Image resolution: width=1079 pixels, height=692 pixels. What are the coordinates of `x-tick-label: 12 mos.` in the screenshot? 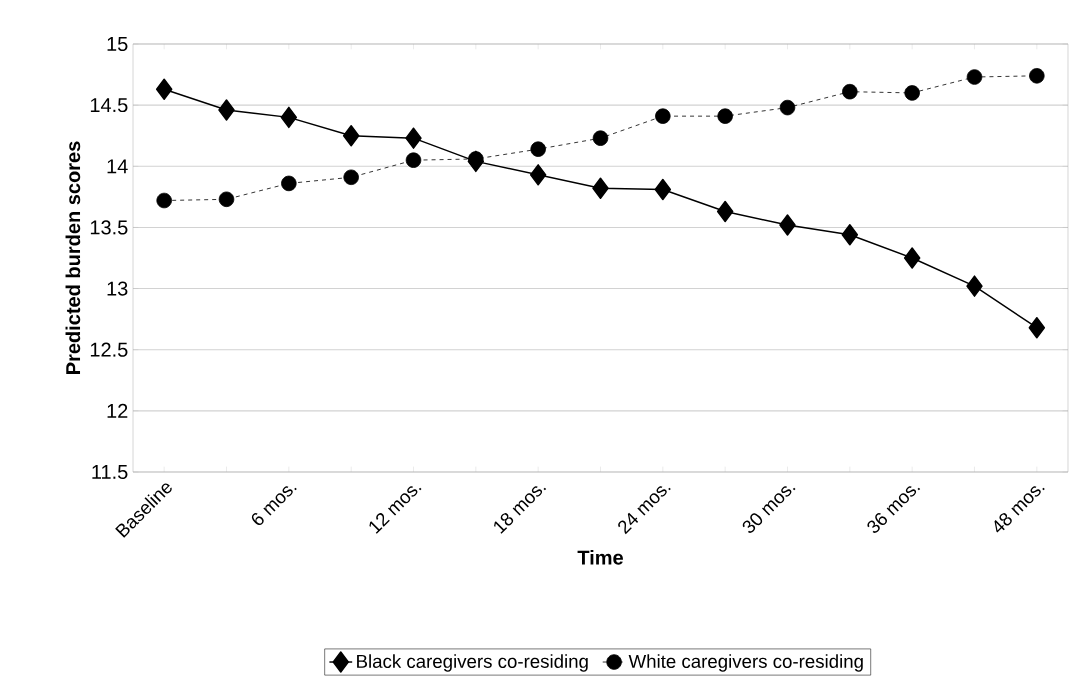 It's located at (395, 510).